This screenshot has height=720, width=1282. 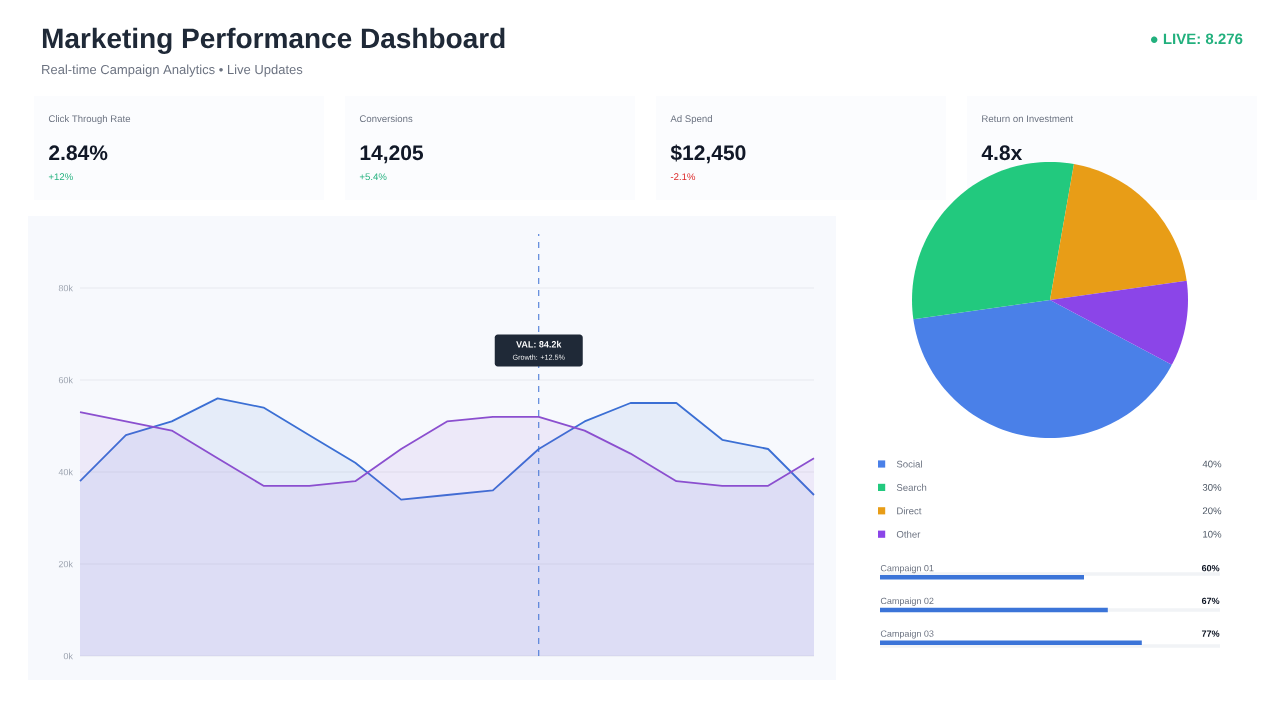 What do you see at coordinates (708, 154) in the screenshot?
I see `text: $12,450` at bounding box center [708, 154].